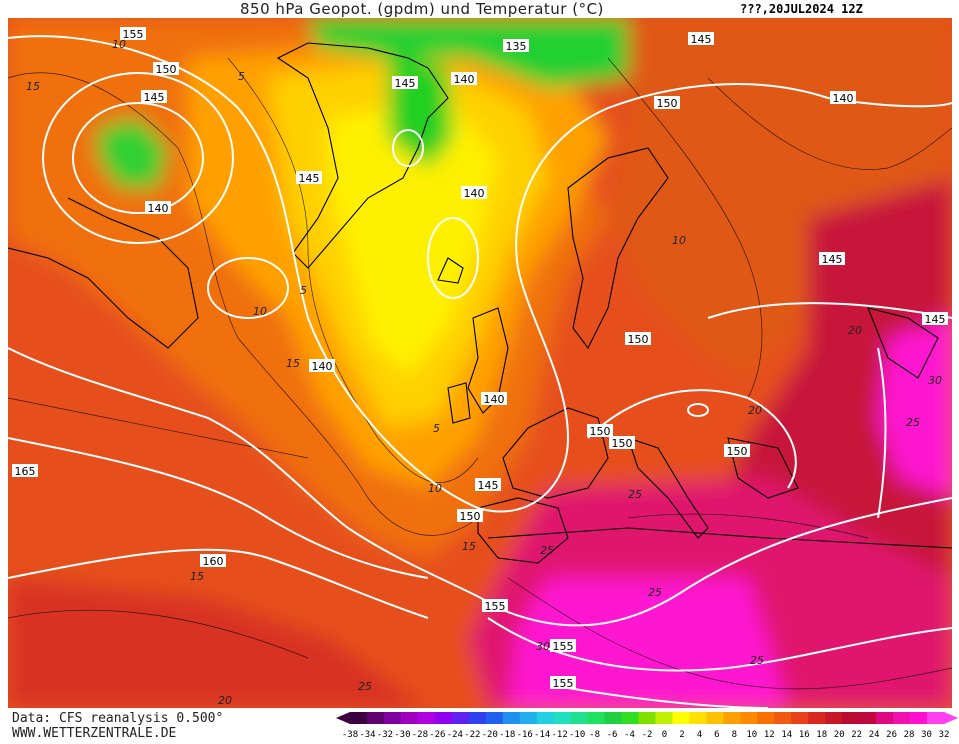  What do you see at coordinates (525, 735) in the screenshot?
I see `legend-tick-label: -16` at bounding box center [525, 735].